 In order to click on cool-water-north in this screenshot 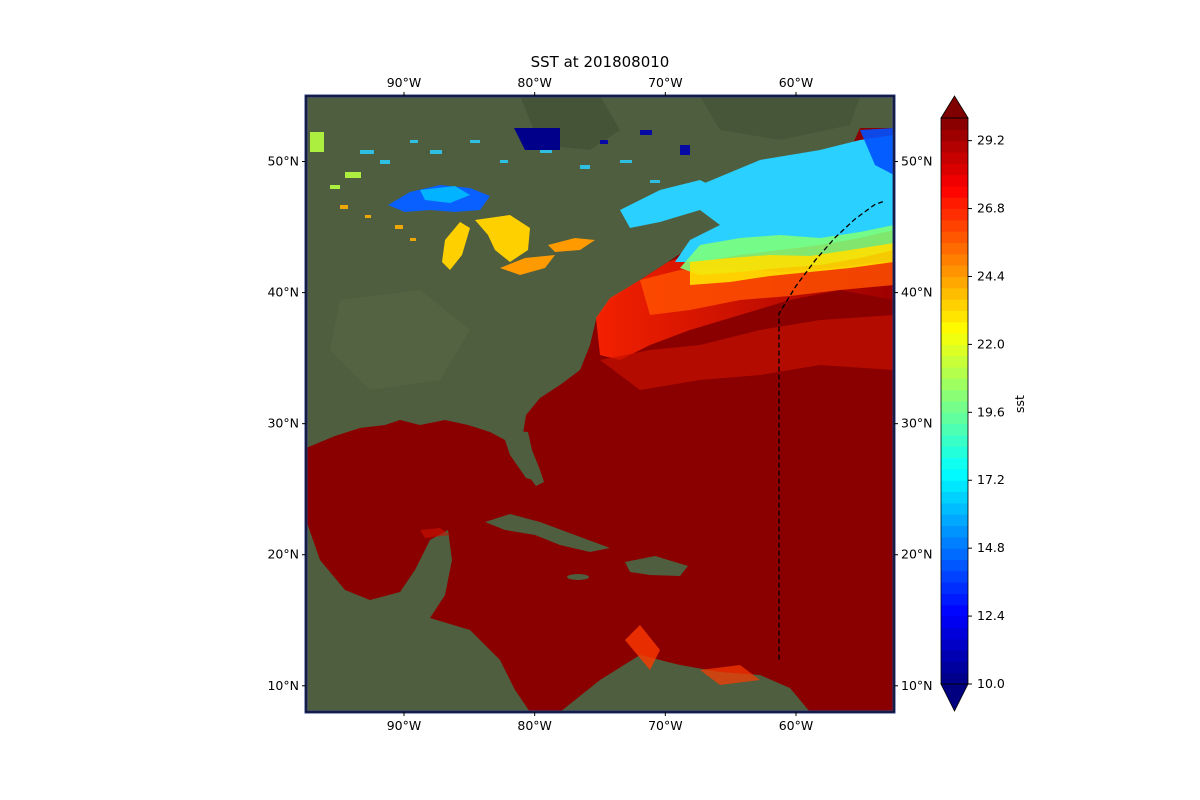, I will do `click(784, 198)`.